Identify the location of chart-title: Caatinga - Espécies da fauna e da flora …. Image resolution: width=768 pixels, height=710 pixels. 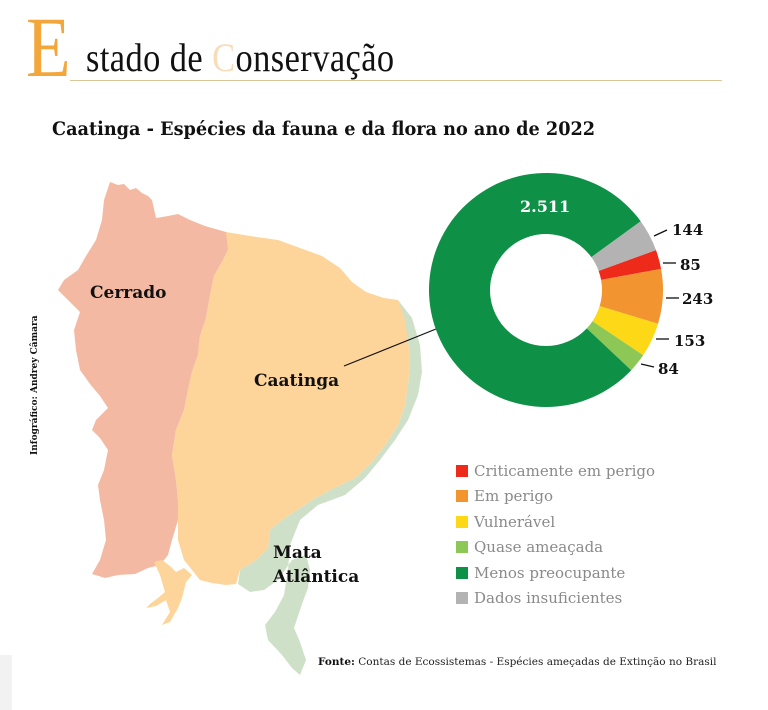
(324, 129).